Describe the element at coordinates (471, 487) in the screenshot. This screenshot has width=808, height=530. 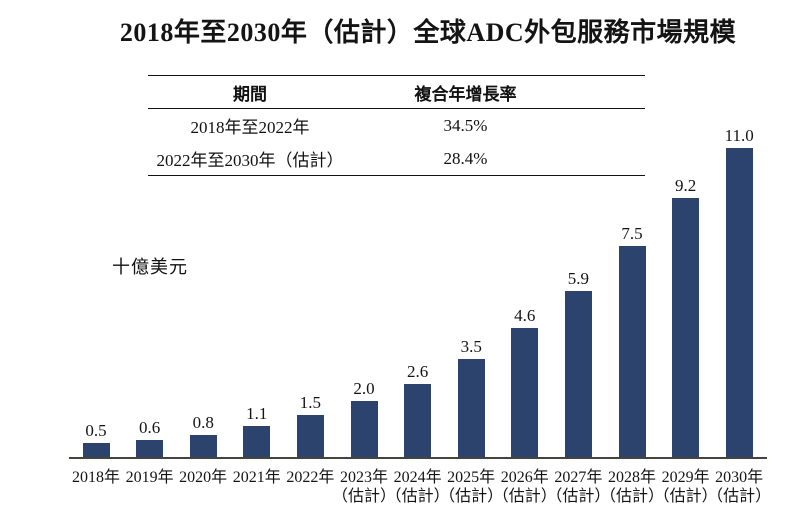
I see `x-tick-label: 2025年 （估計）` at that location.